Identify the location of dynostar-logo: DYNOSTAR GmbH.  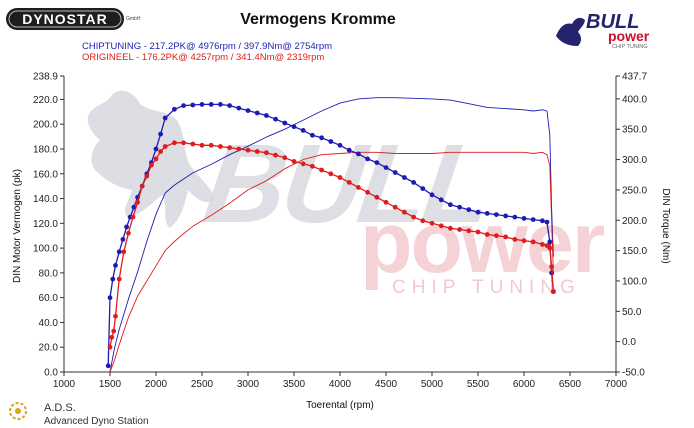
(73, 19).